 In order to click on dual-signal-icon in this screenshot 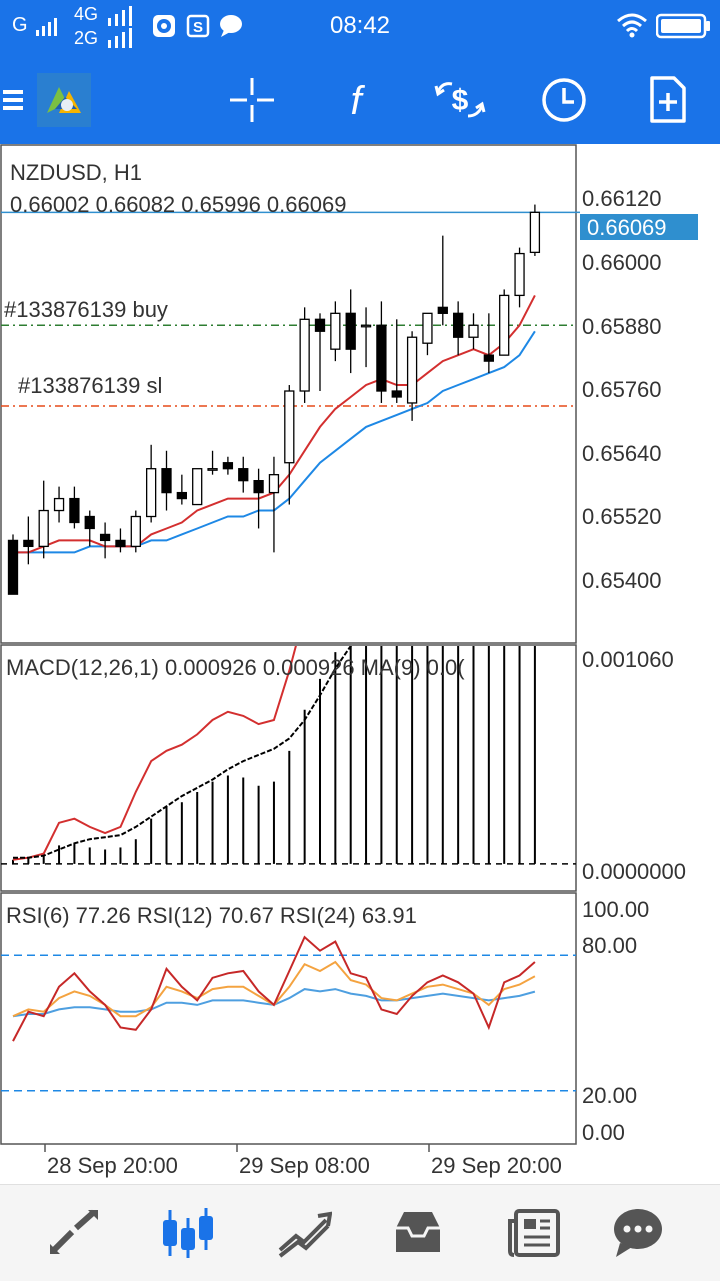, I will do `click(120, 27)`.